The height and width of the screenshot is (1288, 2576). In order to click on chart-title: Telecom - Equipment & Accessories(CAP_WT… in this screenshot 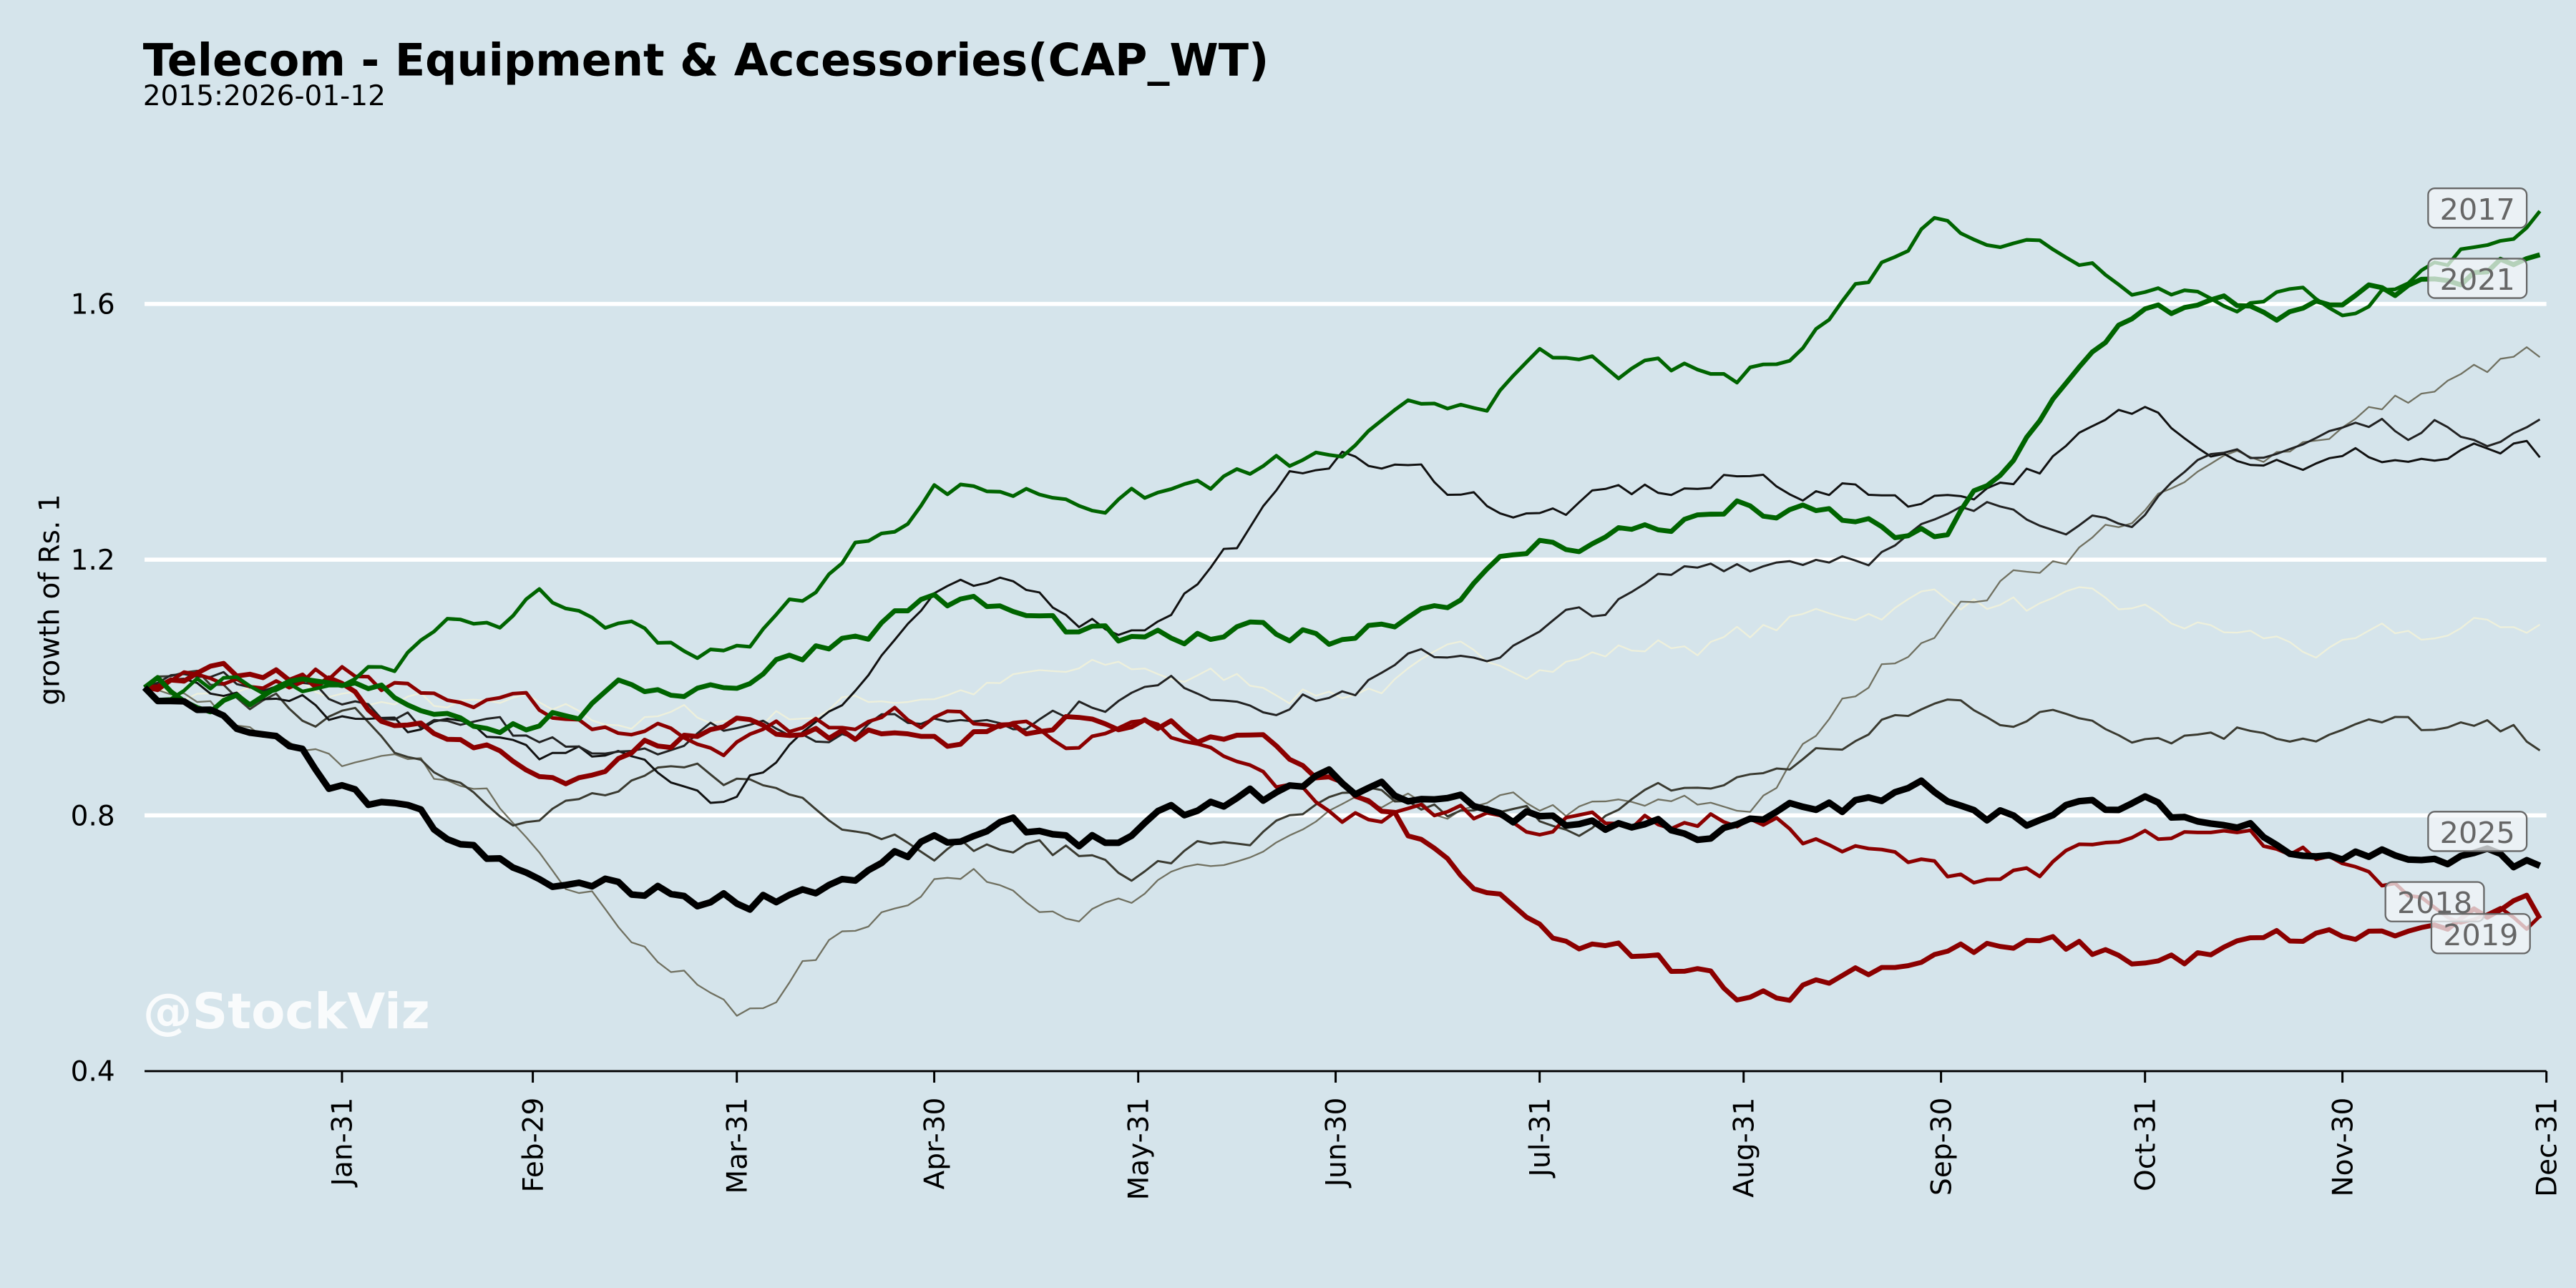, I will do `click(706, 60)`.